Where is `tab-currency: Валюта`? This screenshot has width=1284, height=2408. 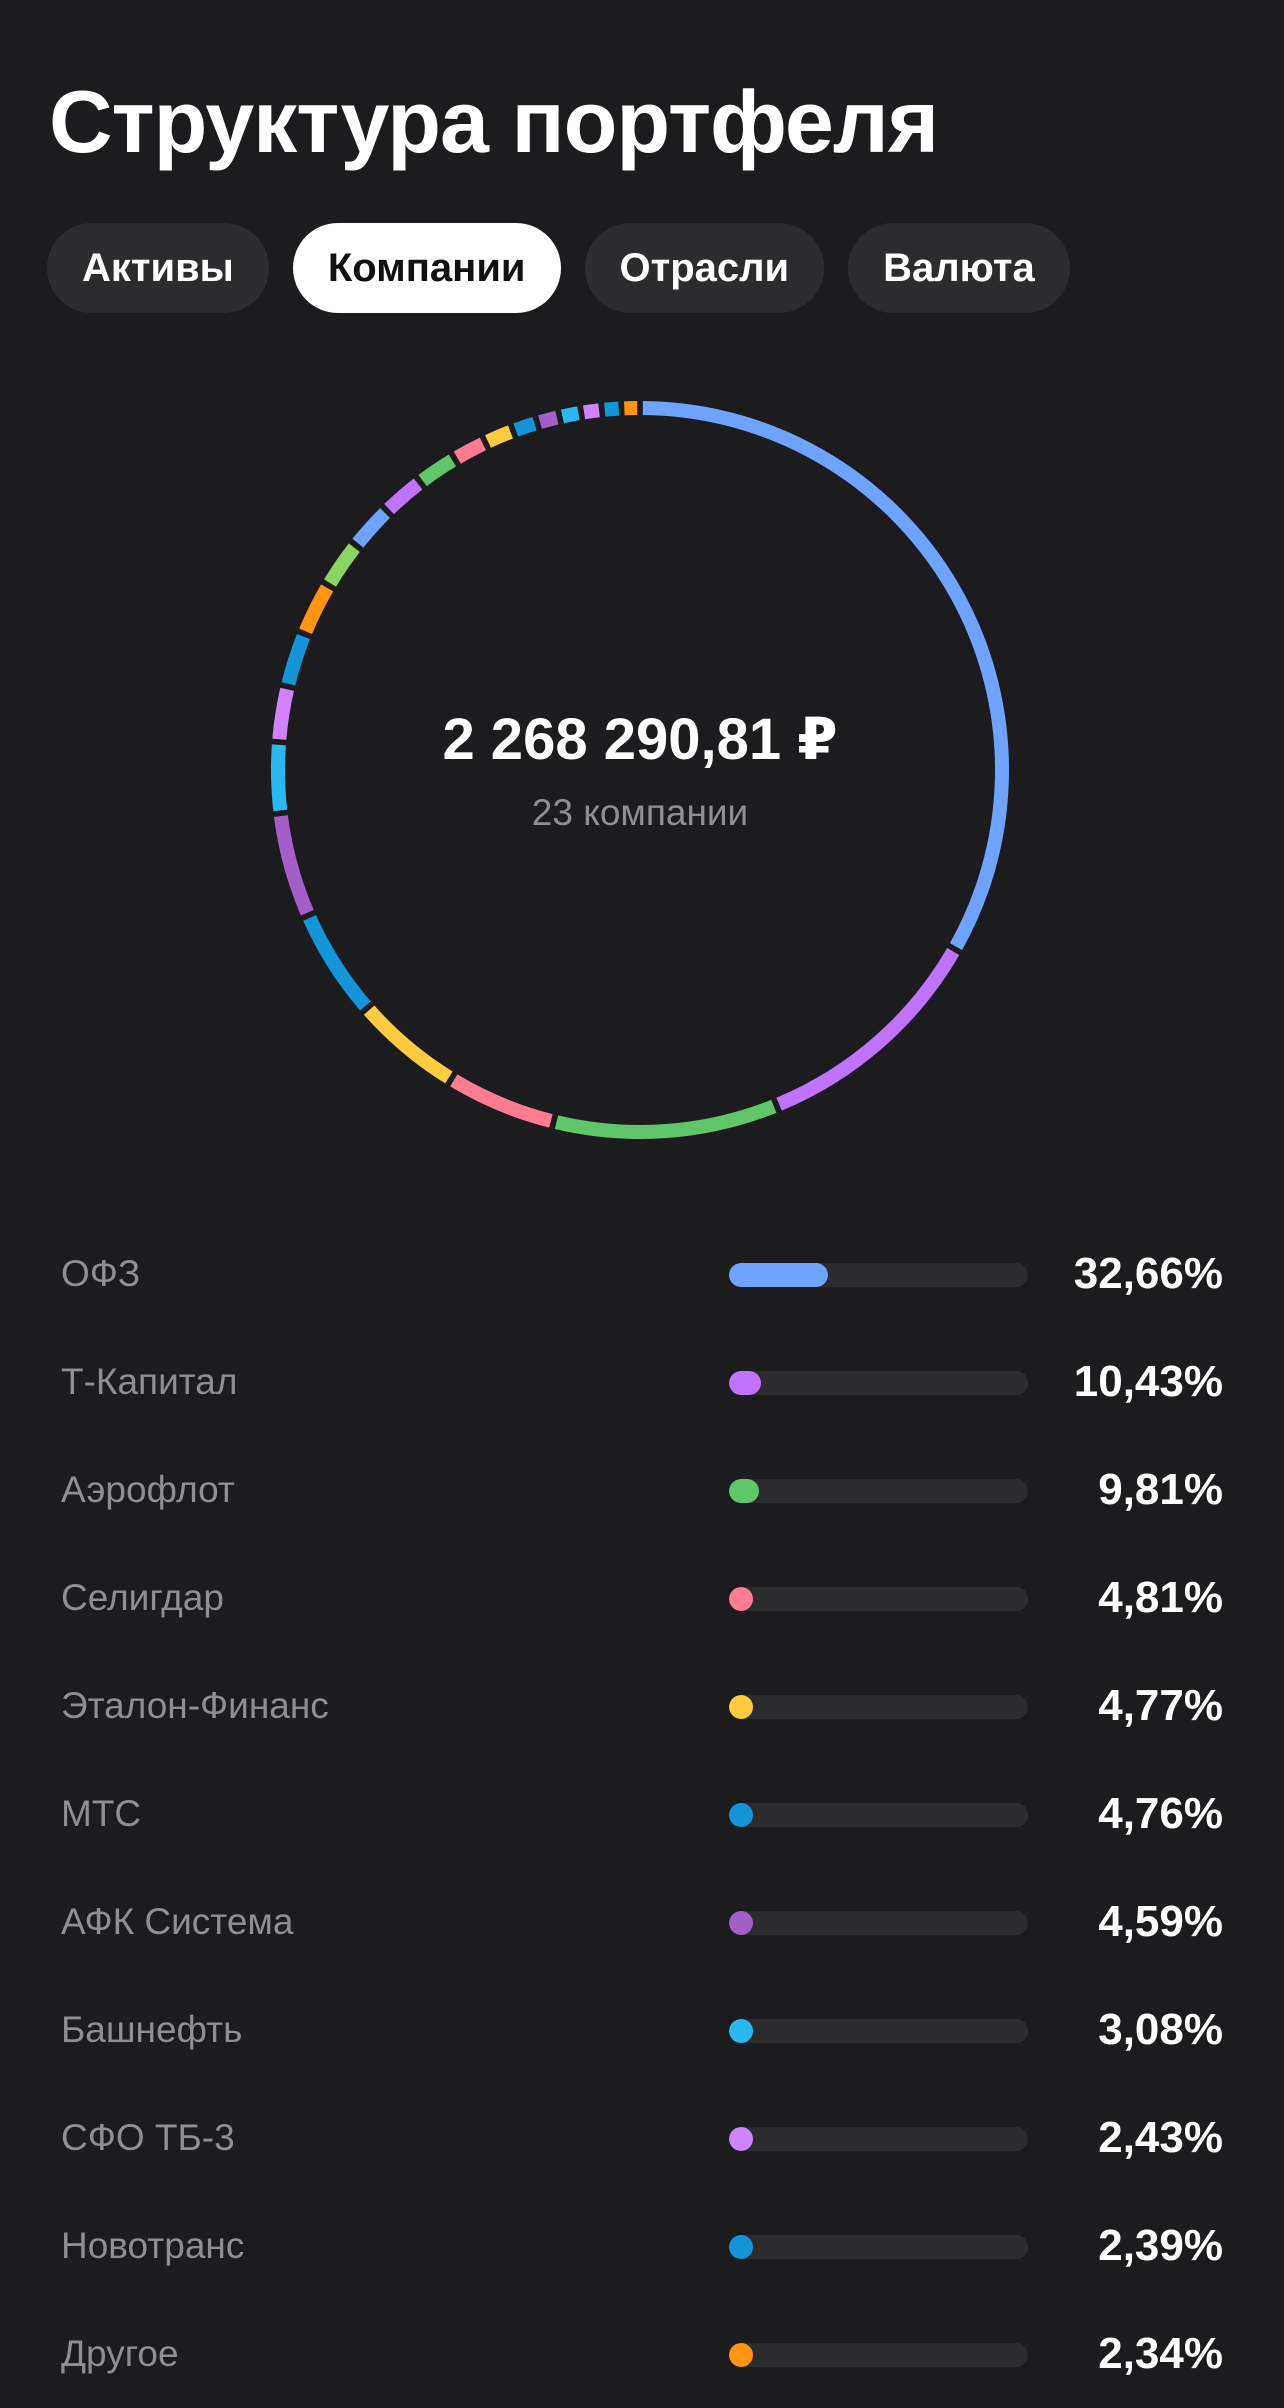 tab-currency: Валюта is located at coordinates (959, 268).